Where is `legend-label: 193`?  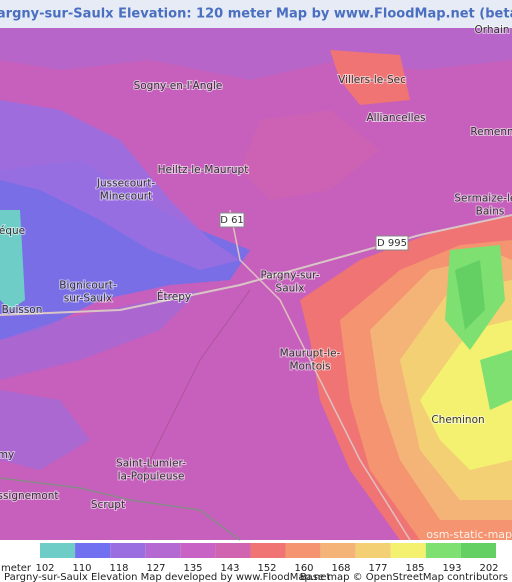
legend-label: 193 is located at coordinates (451, 568).